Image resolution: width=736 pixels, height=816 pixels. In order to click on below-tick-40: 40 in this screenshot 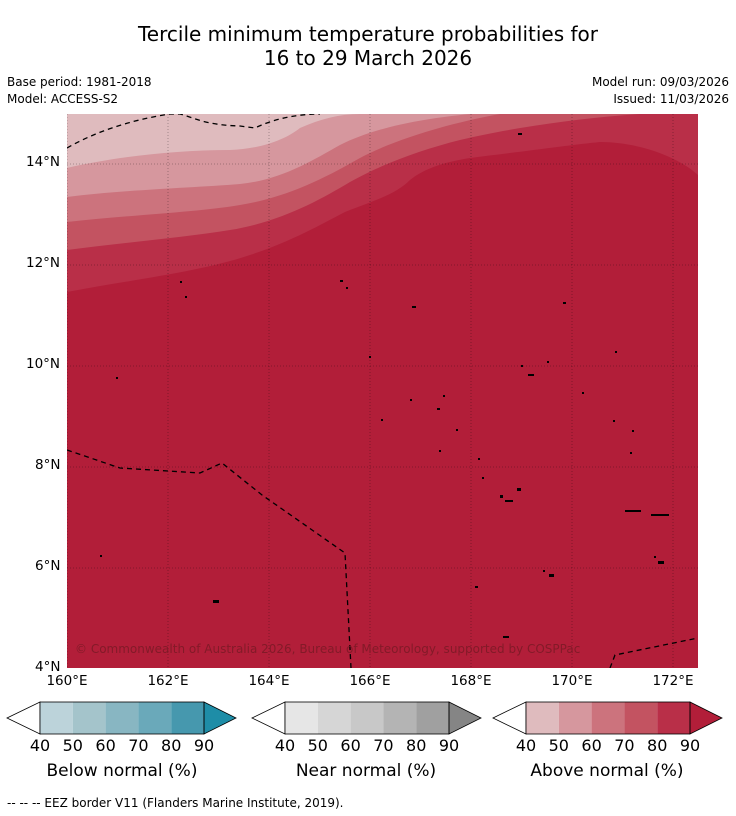, I will do `click(40, 745)`.